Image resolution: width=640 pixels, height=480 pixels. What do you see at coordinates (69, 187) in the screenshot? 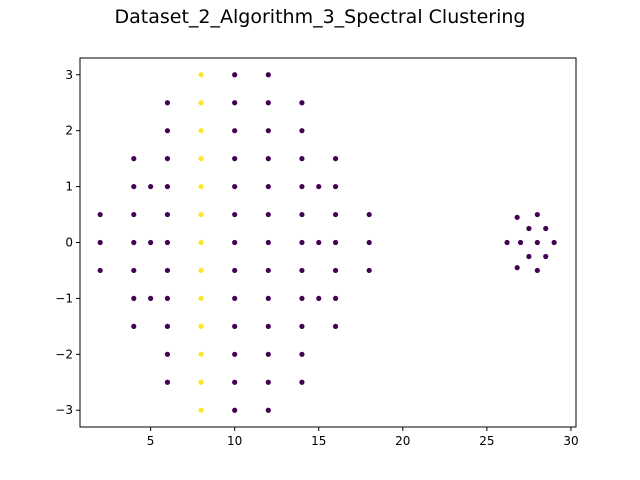
I see `y-tick-label: 1` at bounding box center [69, 187].